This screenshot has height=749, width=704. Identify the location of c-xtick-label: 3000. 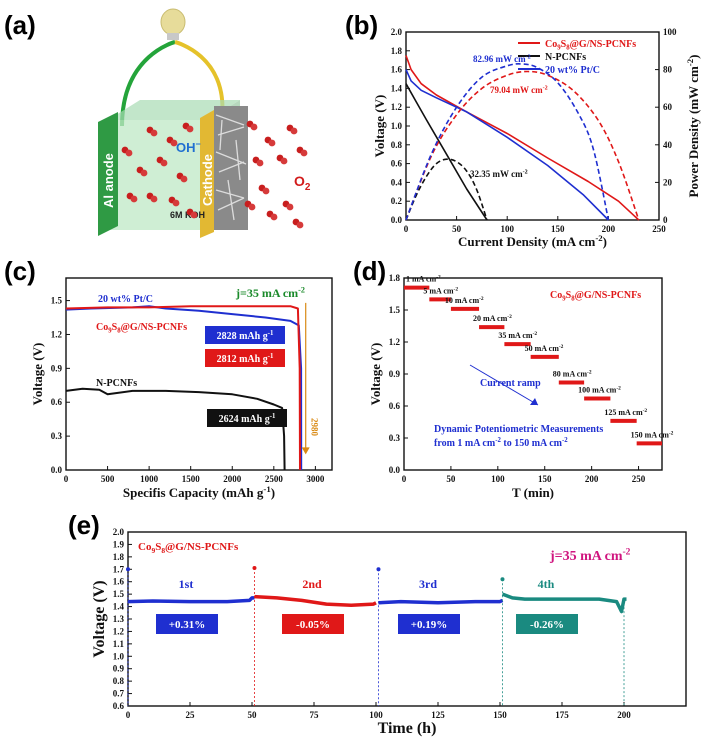
(315, 479).